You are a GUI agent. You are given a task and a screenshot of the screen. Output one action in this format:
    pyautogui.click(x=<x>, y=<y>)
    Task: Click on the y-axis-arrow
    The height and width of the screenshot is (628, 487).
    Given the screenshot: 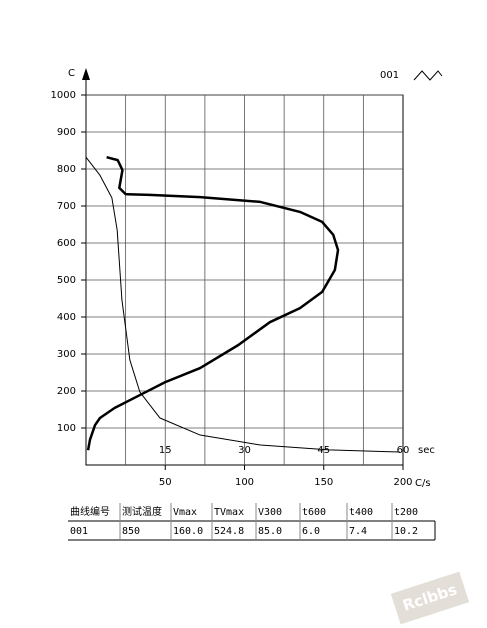 What is the action you would take?
    pyautogui.click(x=86, y=74)
    